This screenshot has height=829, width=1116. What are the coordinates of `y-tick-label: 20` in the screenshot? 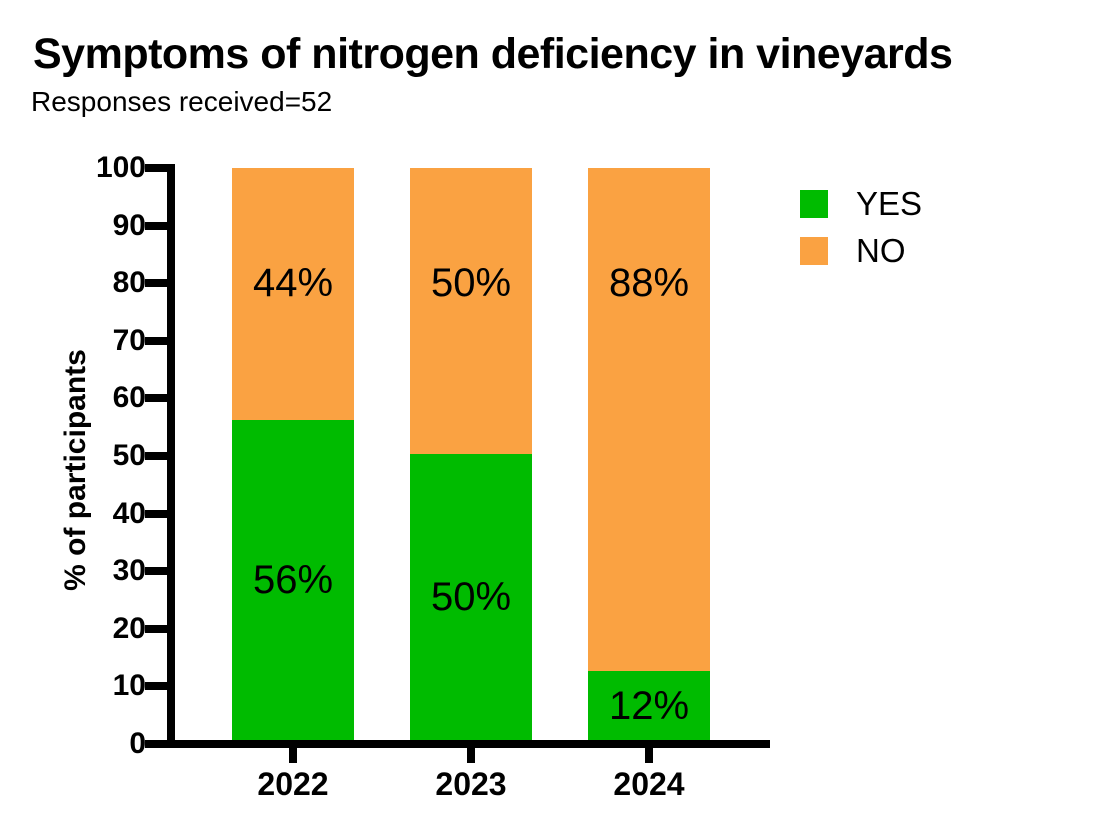 It's located at (129, 628).